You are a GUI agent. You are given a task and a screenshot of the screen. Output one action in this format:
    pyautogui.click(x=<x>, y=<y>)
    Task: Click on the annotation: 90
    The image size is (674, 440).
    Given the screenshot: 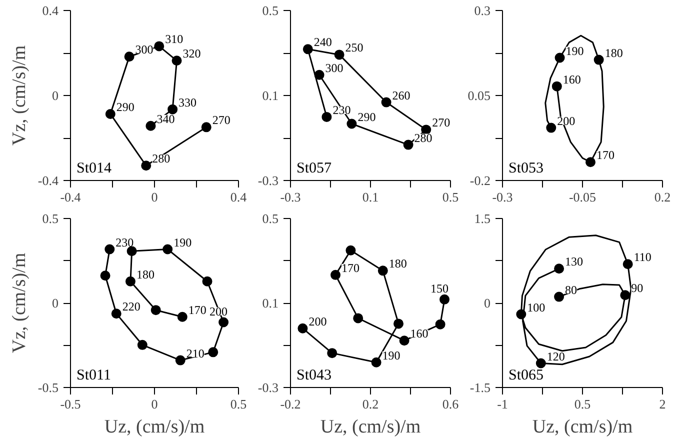 What is the action you would take?
    pyautogui.click(x=637, y=288)
    